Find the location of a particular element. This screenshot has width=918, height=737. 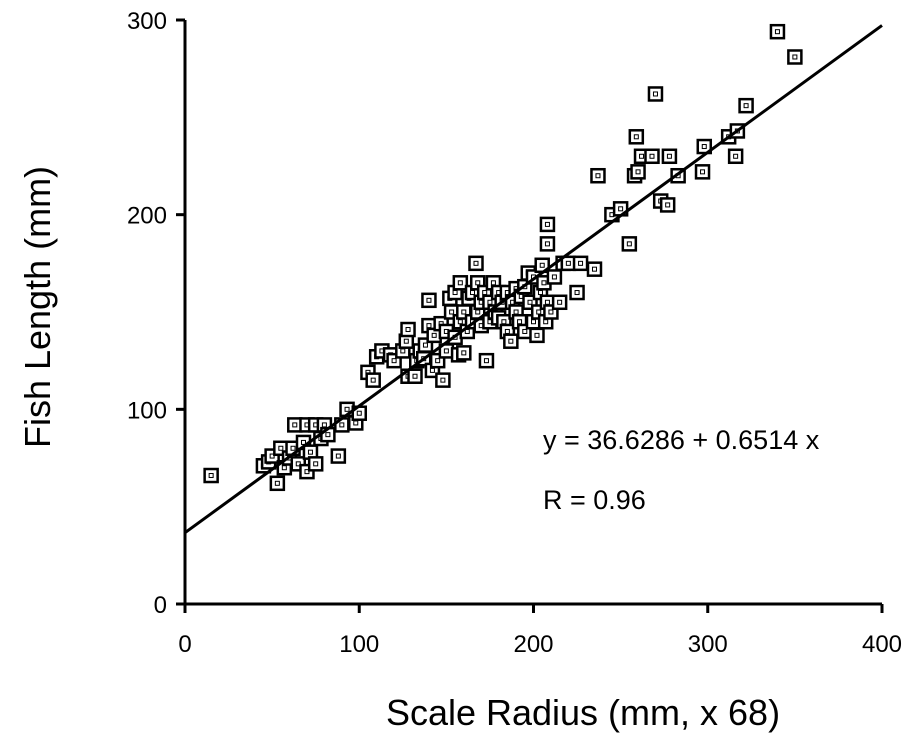

x-tick-label: 200 is located at coordinates (533, 644).